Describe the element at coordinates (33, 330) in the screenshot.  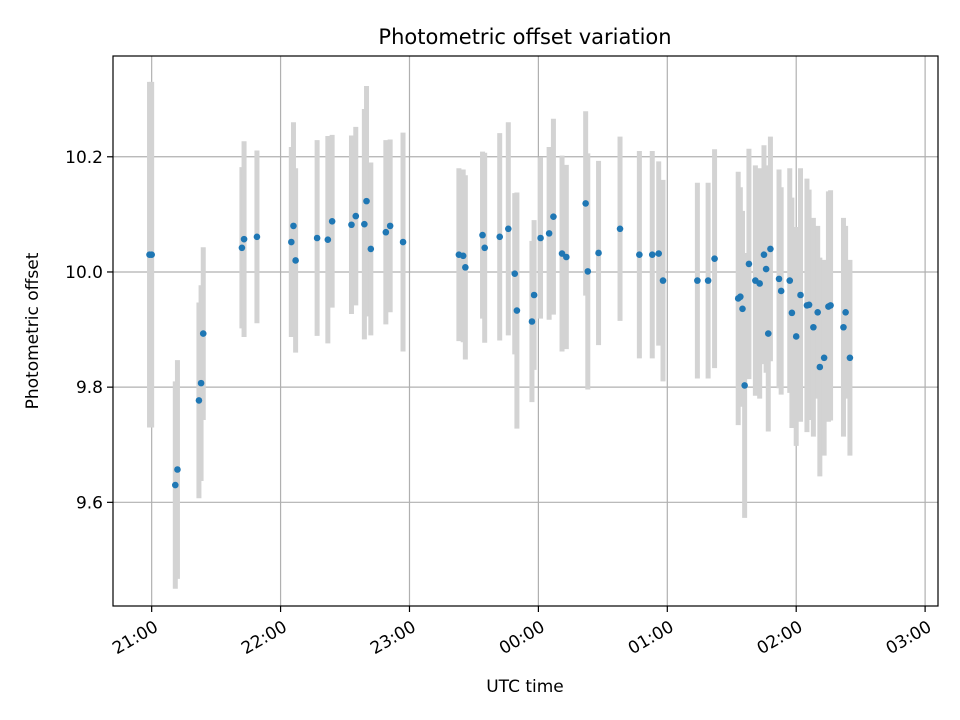
I see `y-axis-label: Photometric offset` at that location.